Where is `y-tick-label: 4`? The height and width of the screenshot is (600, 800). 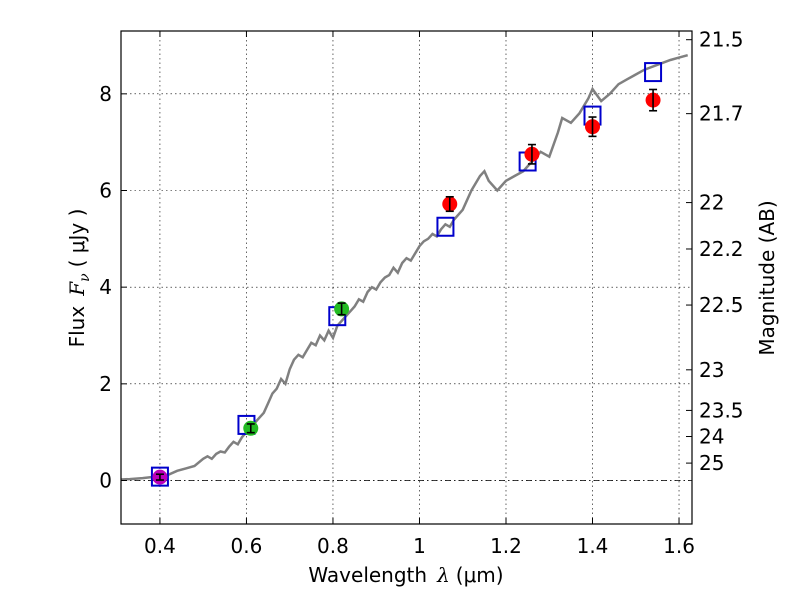
y-tick-label: 4 is located at coordinates (105, 287).